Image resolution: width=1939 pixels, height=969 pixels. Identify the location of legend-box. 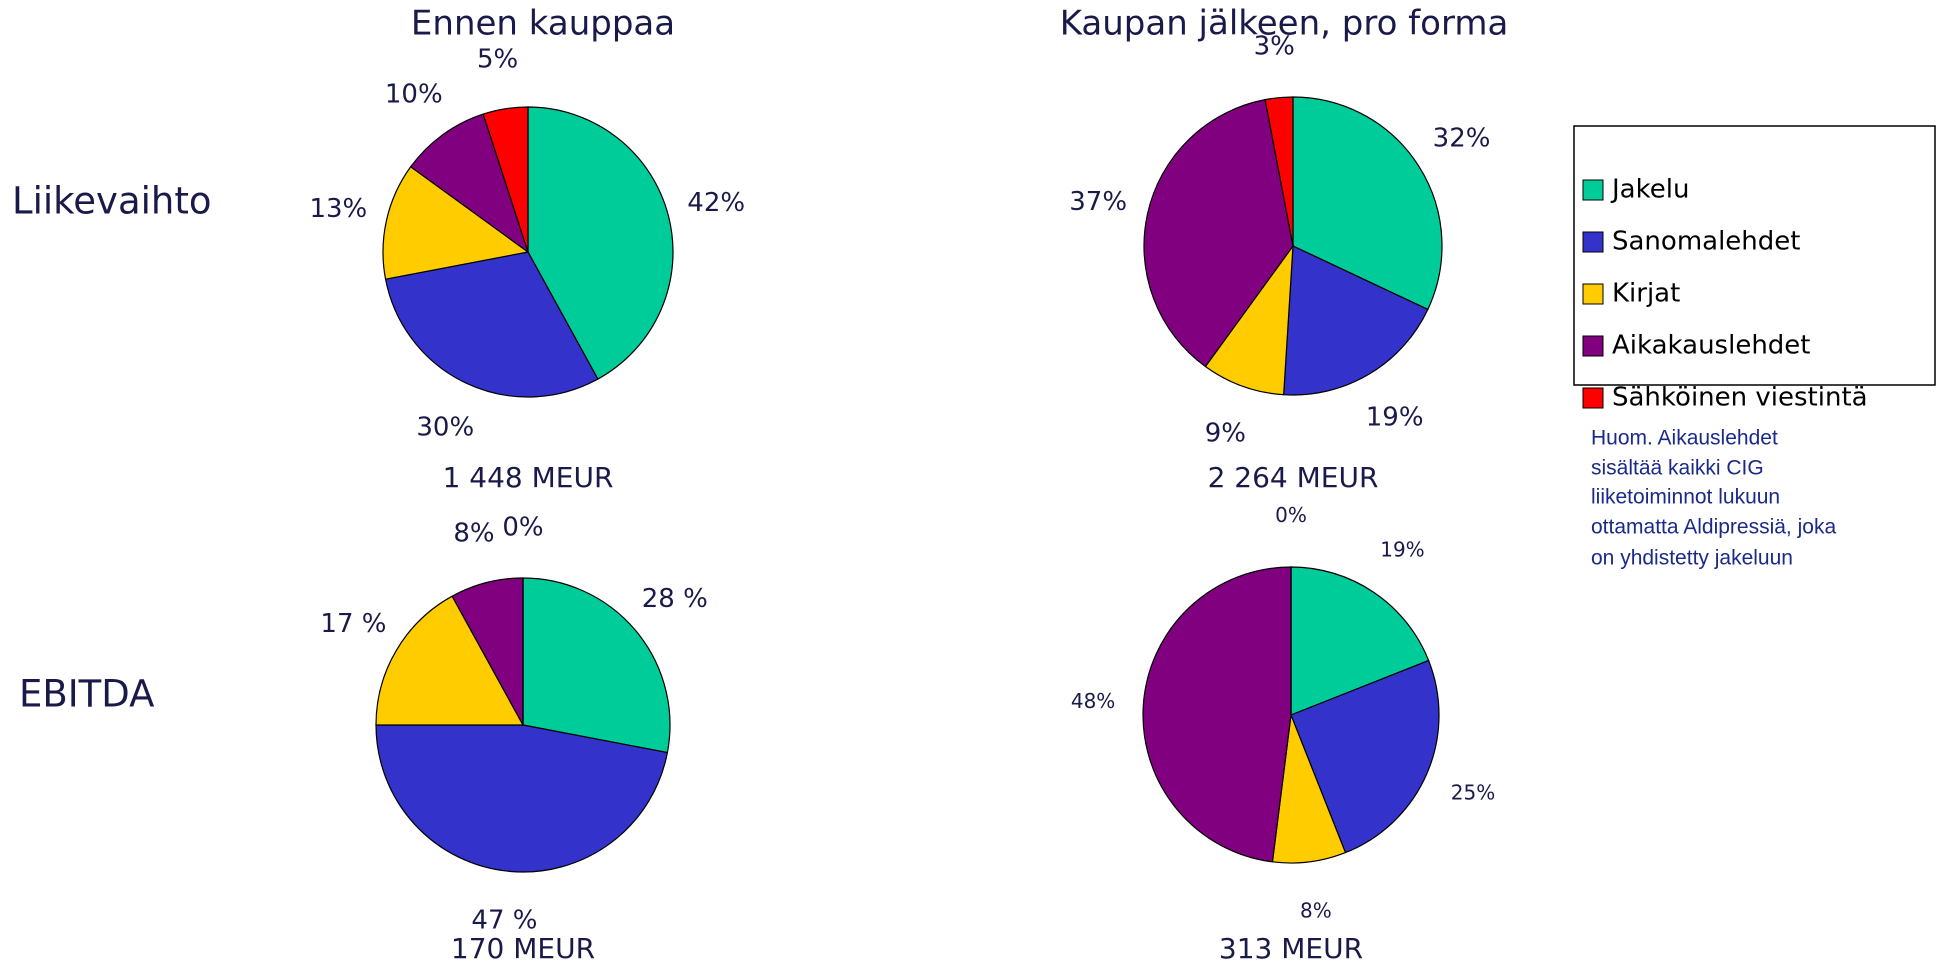
(1754, 255).